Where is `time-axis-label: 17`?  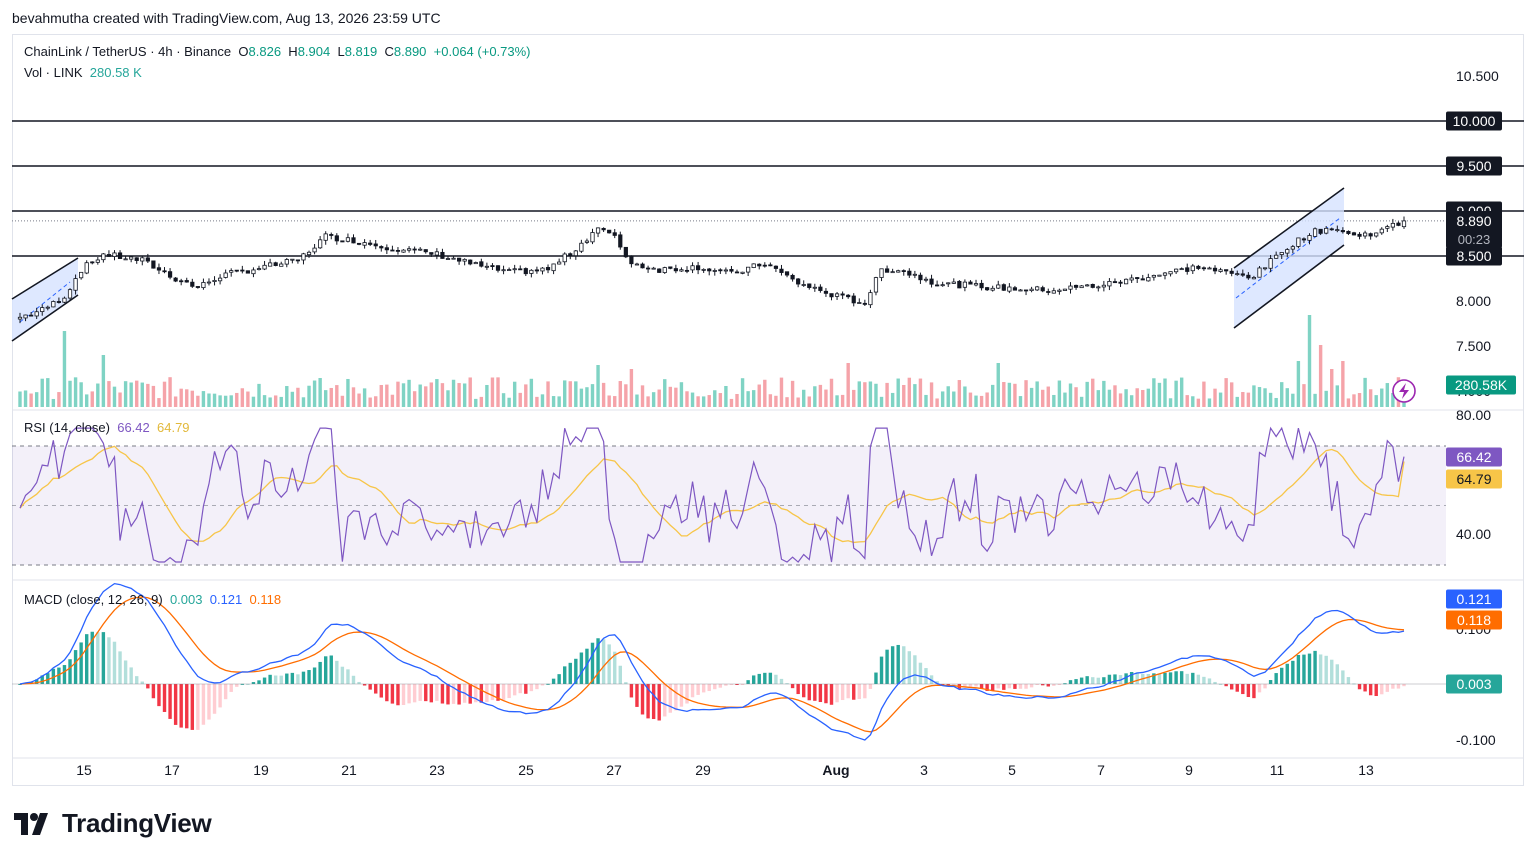 time-axis-label: 17 is located at coordinates (172, 770).